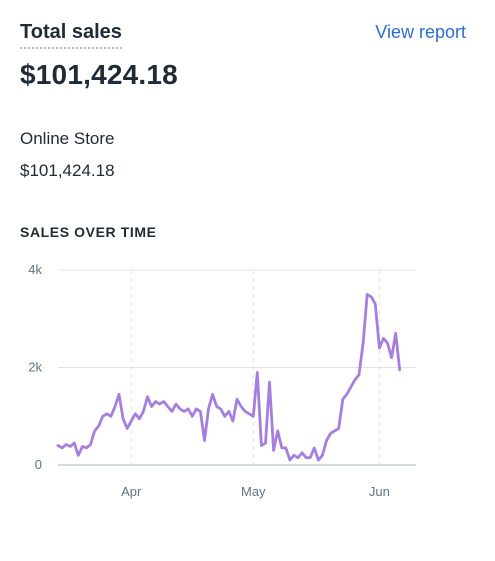 The height and width of the screenshot is (561, 495). What do you see at coordinates (243, 34) in the screenshot?
I see `card-header: Total sales View report` at bounding box center [243, 34].